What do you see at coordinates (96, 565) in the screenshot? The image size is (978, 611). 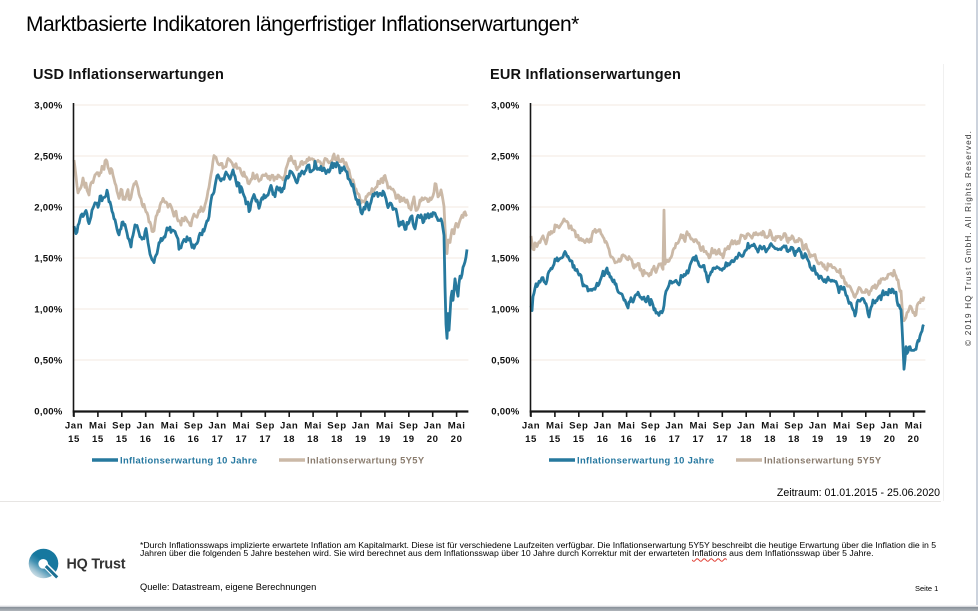 I see `svg-text: HQ Trust` at bounding box center [96, 565].